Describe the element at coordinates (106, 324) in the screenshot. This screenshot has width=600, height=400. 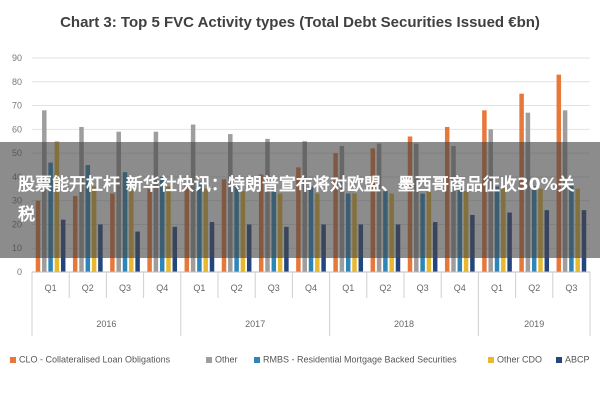
I see `x-group-label: 2016` at that location.